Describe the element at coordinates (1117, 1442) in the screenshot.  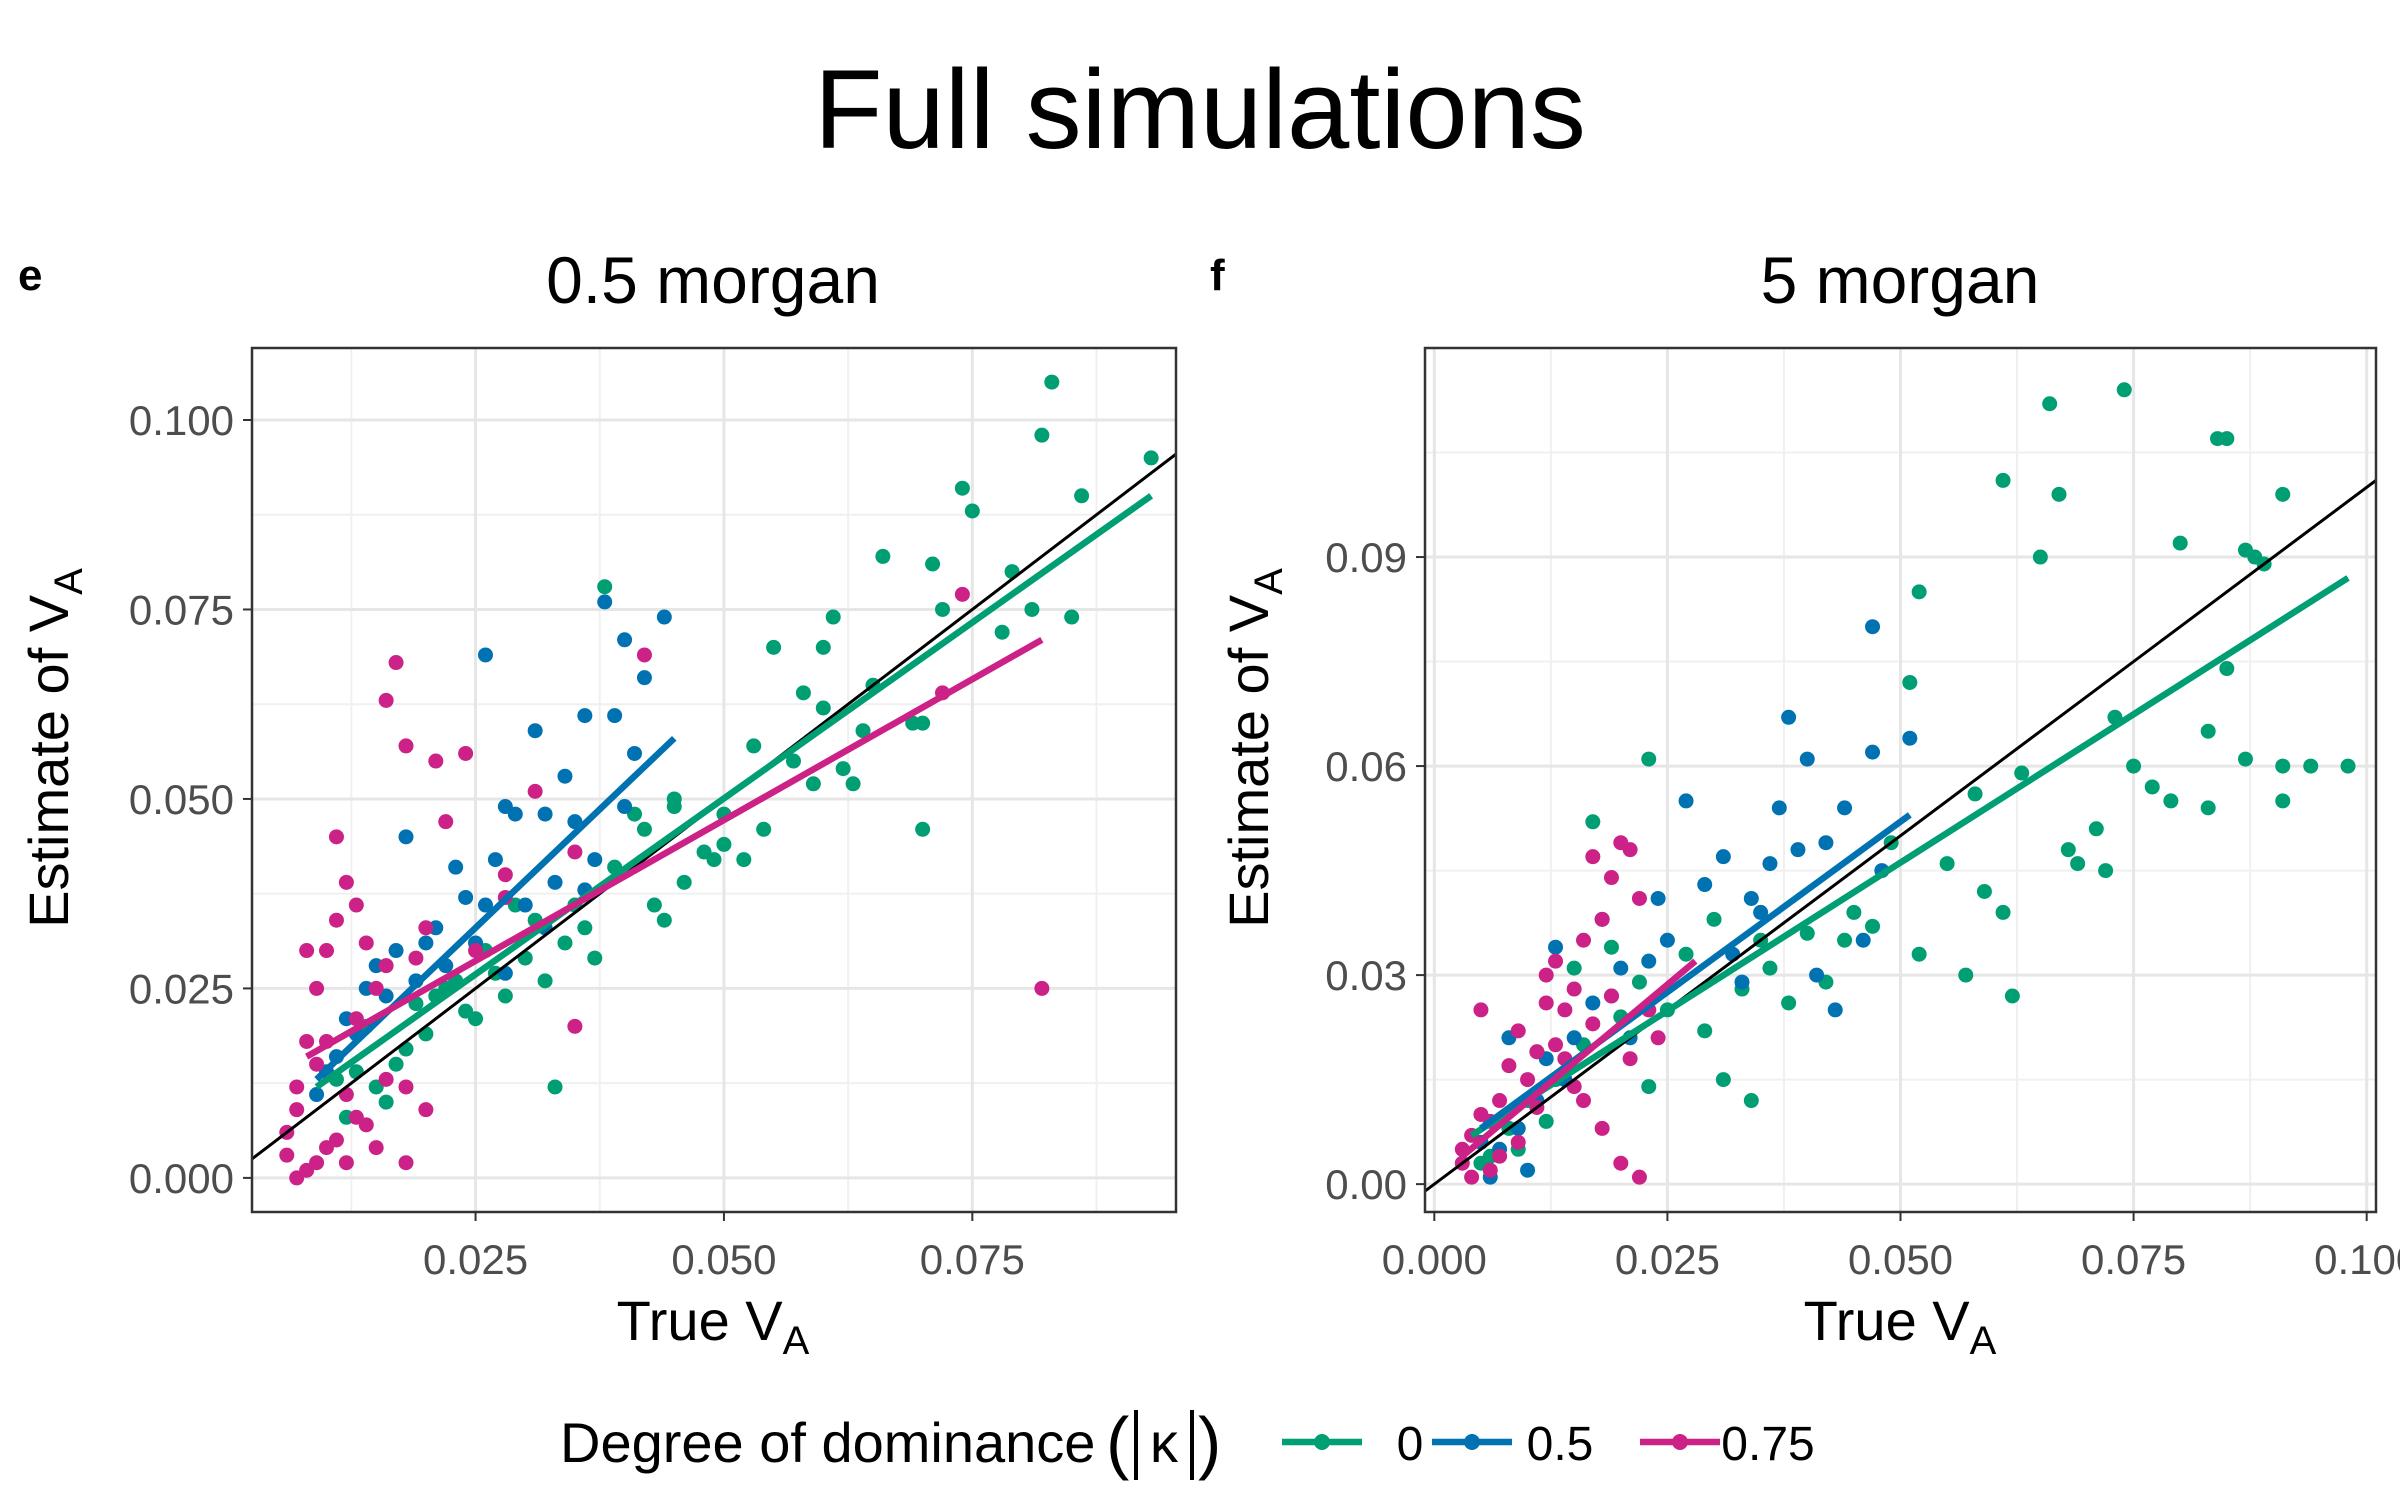
I see `legend-paren-open: (` at that location.